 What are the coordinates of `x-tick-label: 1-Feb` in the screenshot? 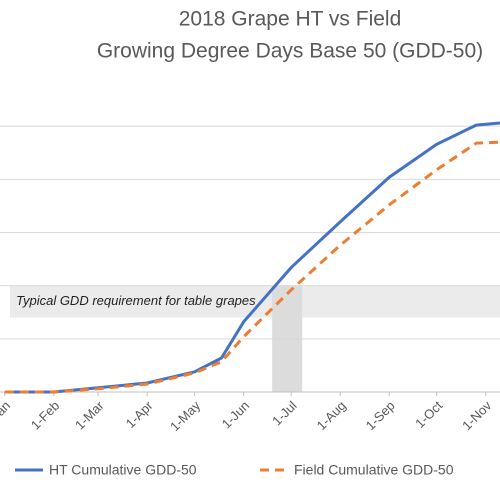 It's located at (45, 415).